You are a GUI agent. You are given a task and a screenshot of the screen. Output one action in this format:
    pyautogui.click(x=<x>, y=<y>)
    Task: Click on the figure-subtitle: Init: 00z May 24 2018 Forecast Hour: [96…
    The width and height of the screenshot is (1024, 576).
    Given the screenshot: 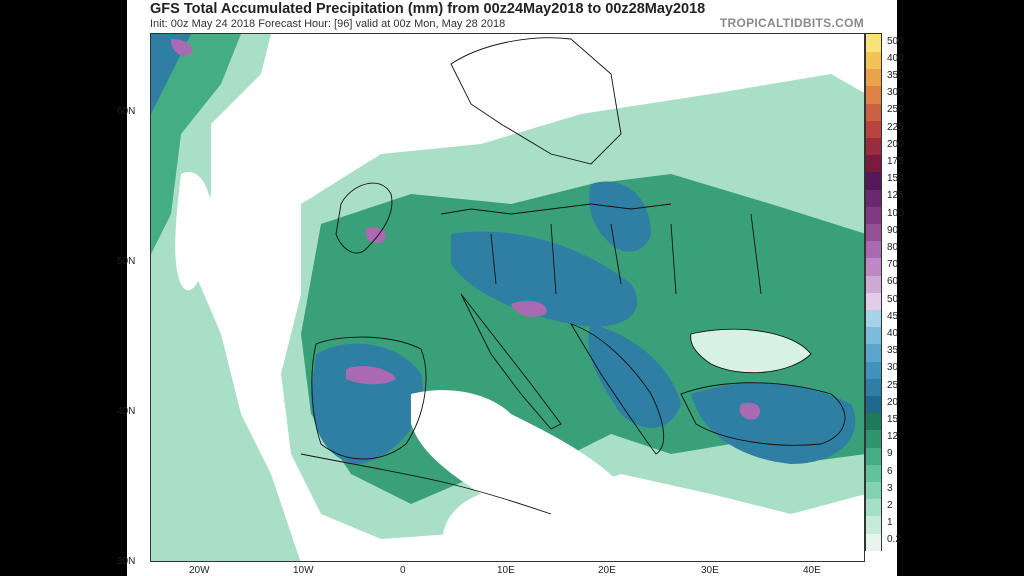 What is the action you would take?
    pyautogui.click(x=328, y=24)
    